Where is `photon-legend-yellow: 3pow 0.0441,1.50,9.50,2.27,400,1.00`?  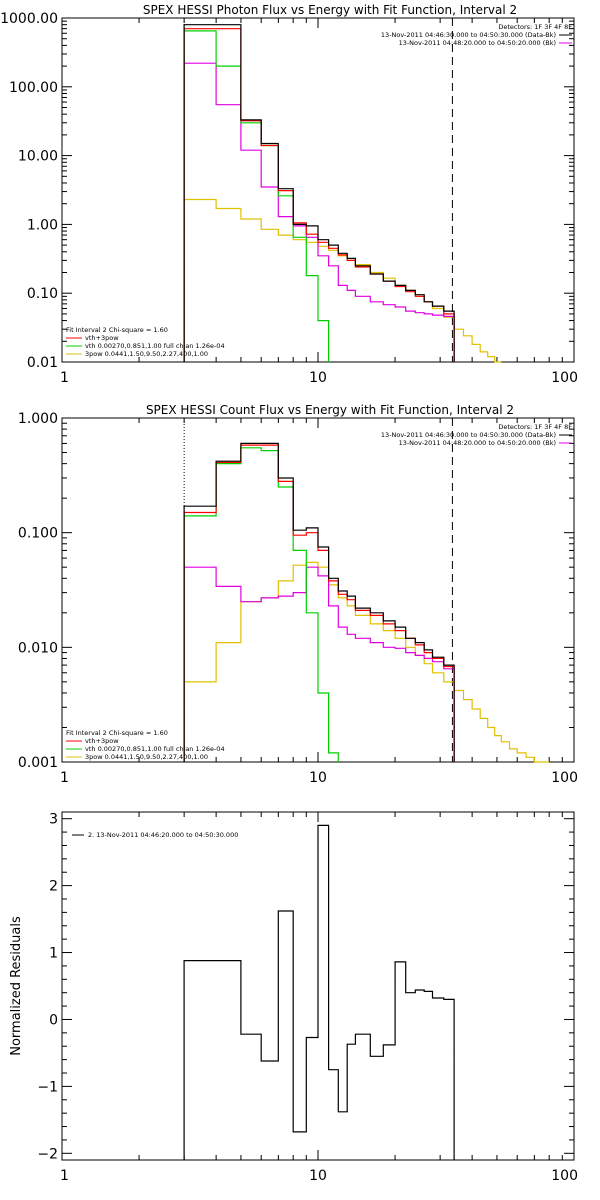 photon-legend-yellow: 3pow 0.0441,1.50,9.50,2.27,400,1.00 is located at coordinates (146, 354).